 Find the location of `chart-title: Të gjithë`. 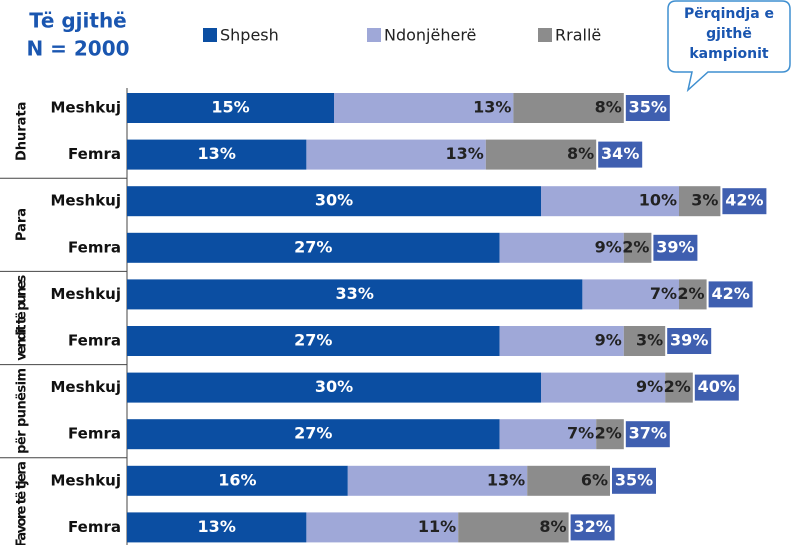

chart-title: Të gjithë is located at coordinates (78, 21).